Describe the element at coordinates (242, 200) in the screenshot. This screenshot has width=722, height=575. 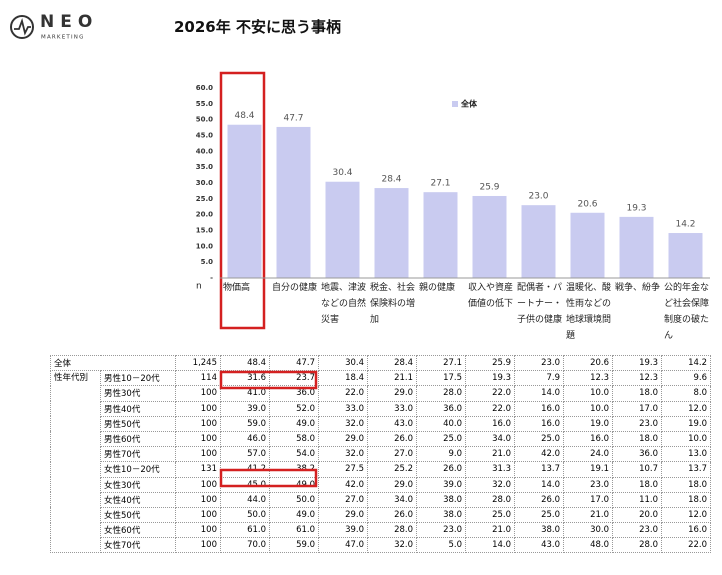
I see `highlight-box` at that location.